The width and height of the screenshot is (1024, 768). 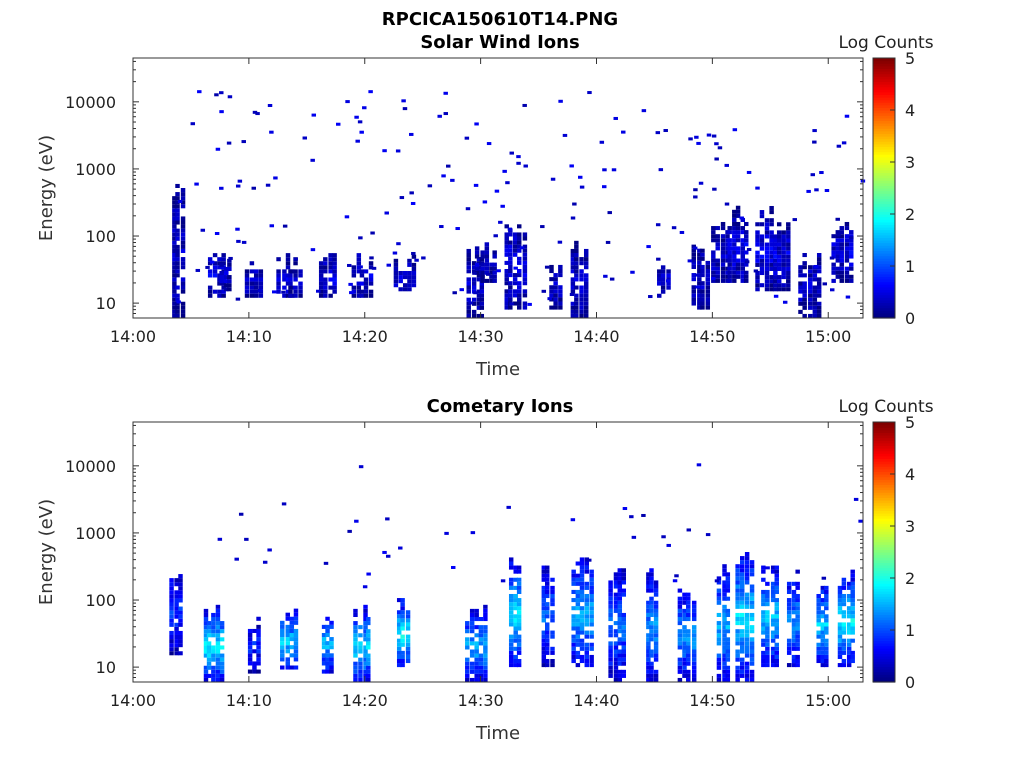 I want to click on x-tick-label: 14:00, so click(x=133, y=336).